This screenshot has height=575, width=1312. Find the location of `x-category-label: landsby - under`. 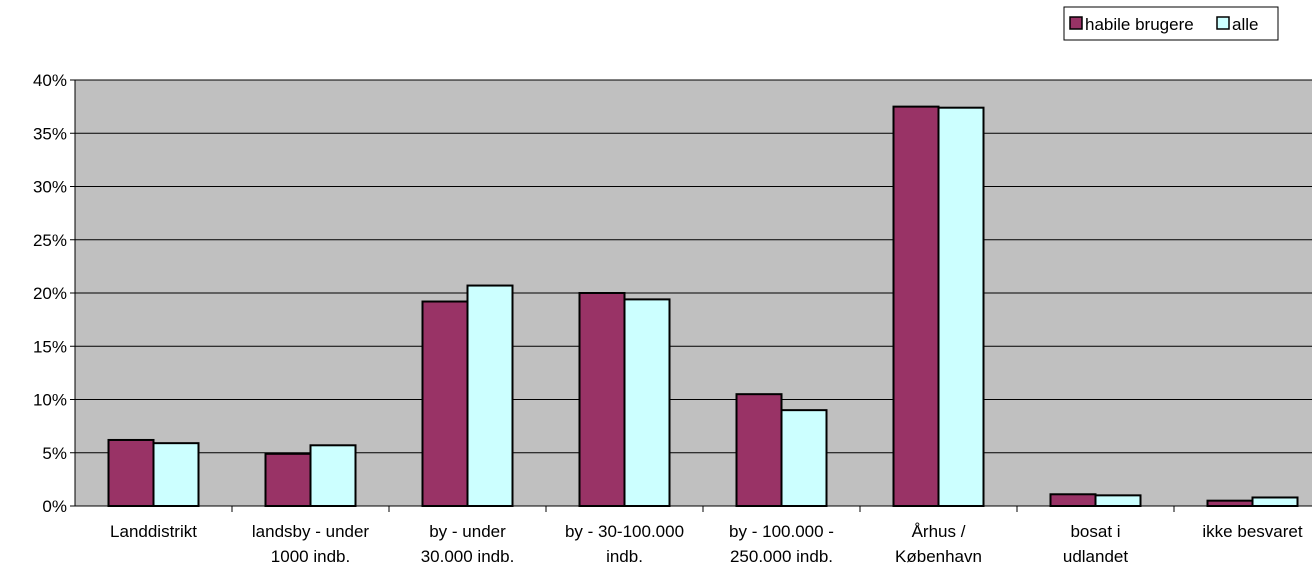

x-category-label: landsby - under is located at coordinates (311, 531).